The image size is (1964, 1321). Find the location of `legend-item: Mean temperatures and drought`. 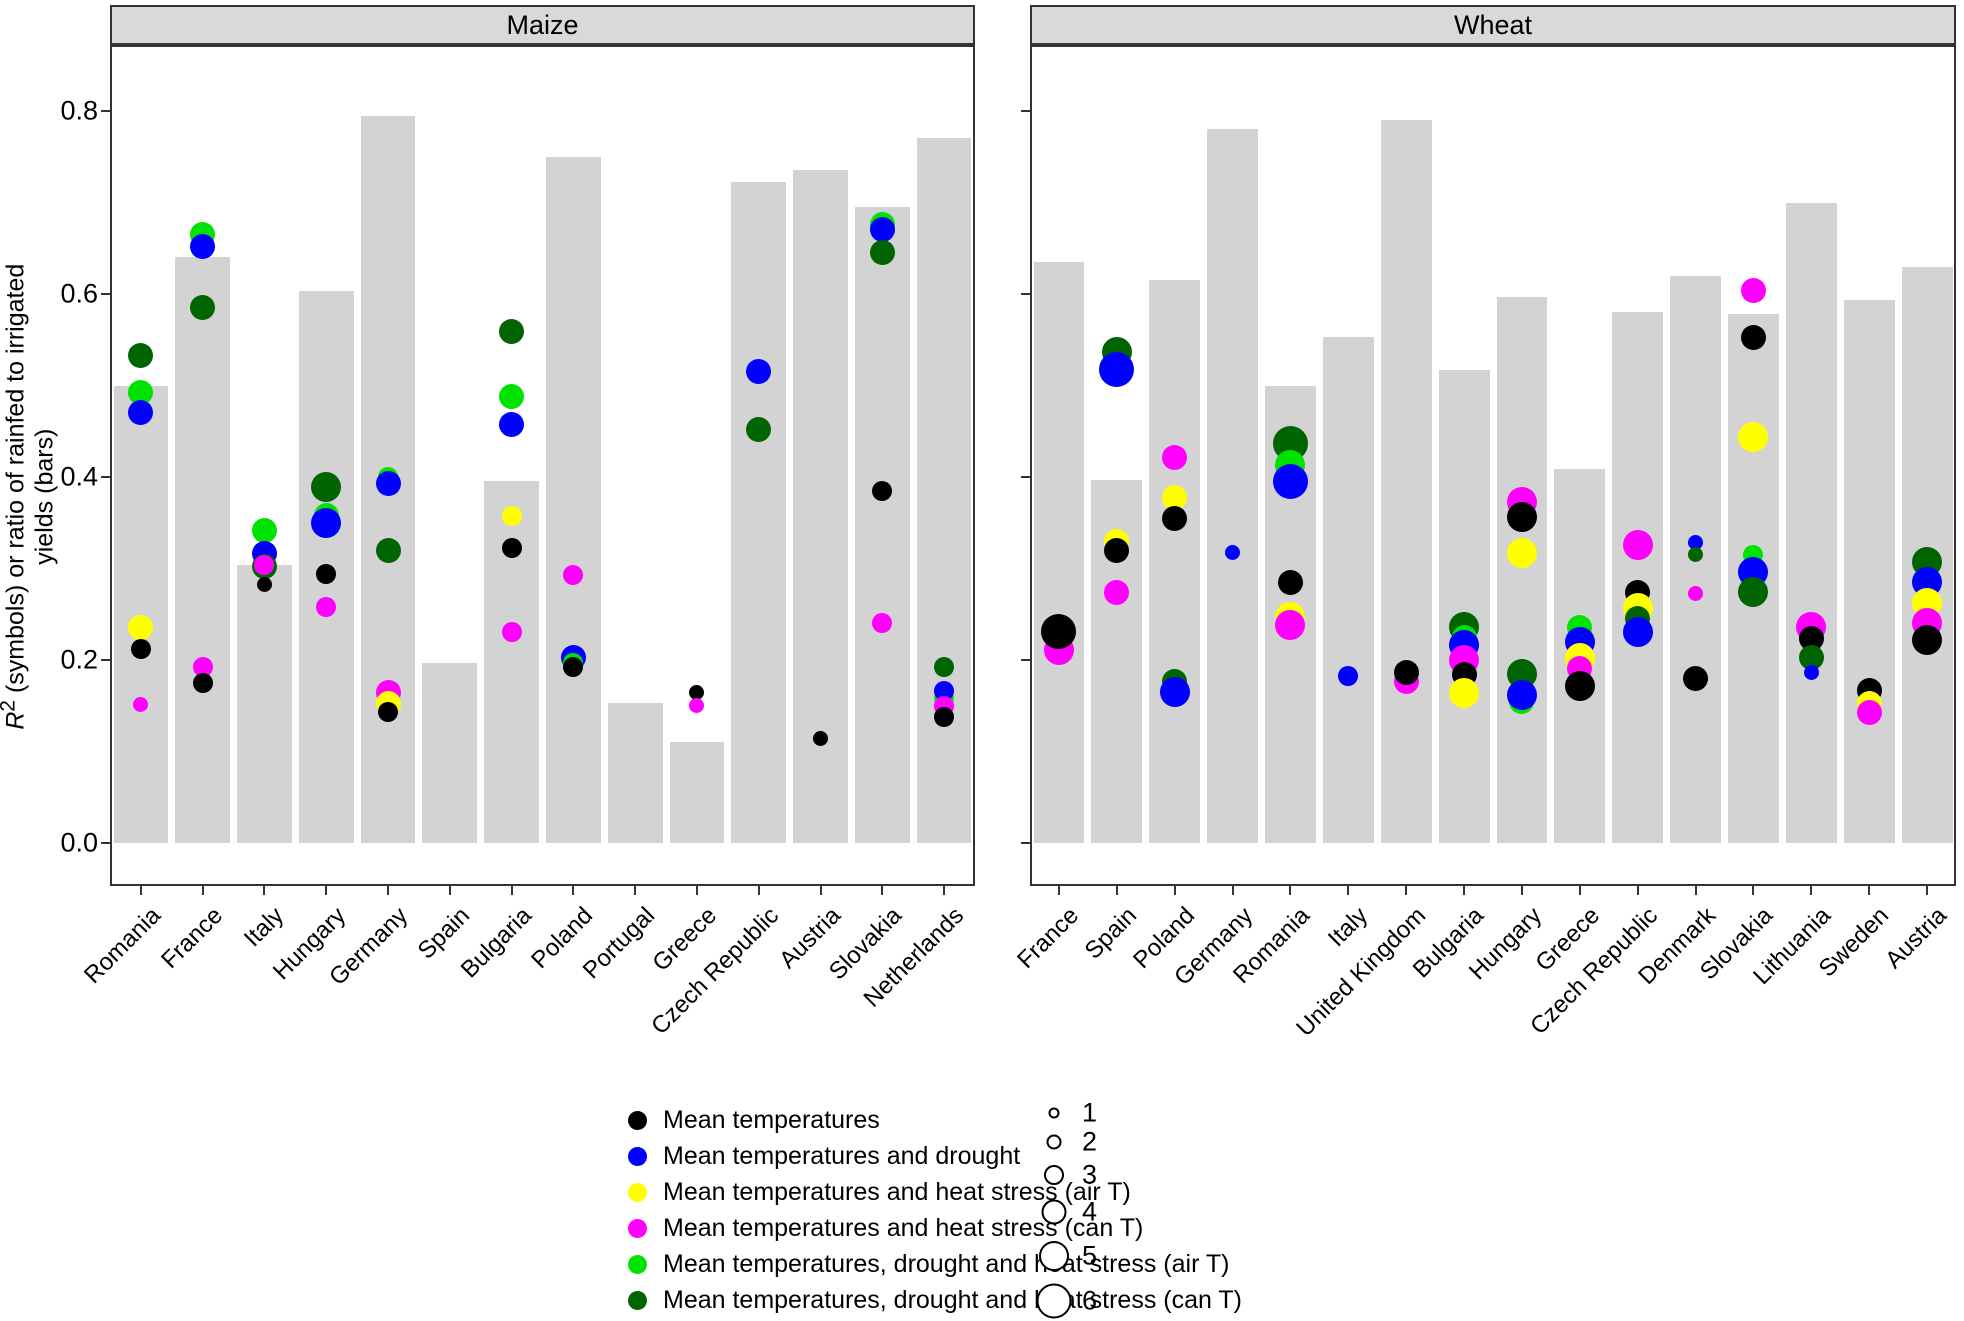

legend-item: Mean temperatures and drought is located at coordinates (824, 1156).